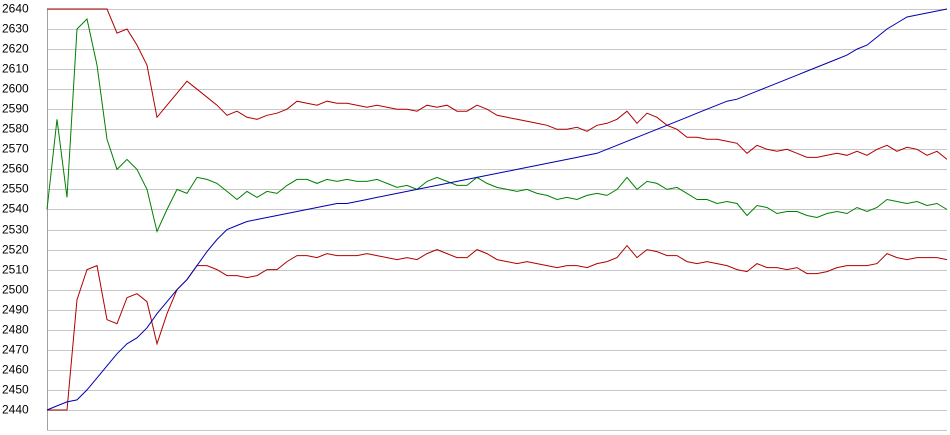  What do you see at coordinates (15, 290) in the screenshot?
I see `y-tick-label: 2500` at bounding box center [15, 290].